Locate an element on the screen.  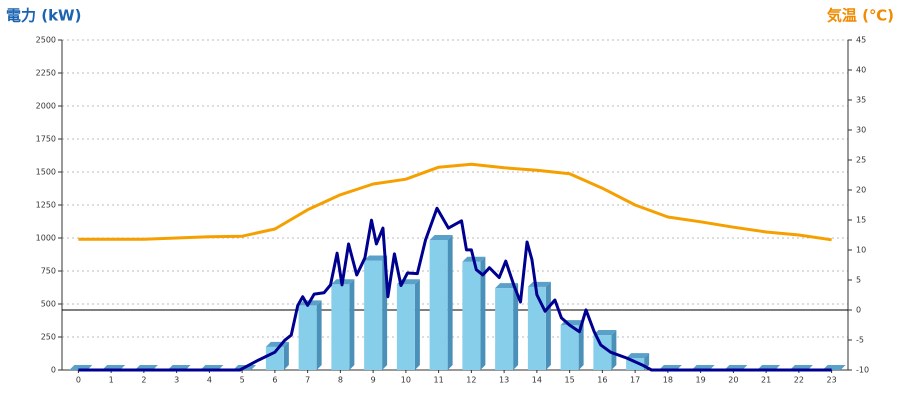
x-tick-label: 17 is located at coordinates (635, 380).